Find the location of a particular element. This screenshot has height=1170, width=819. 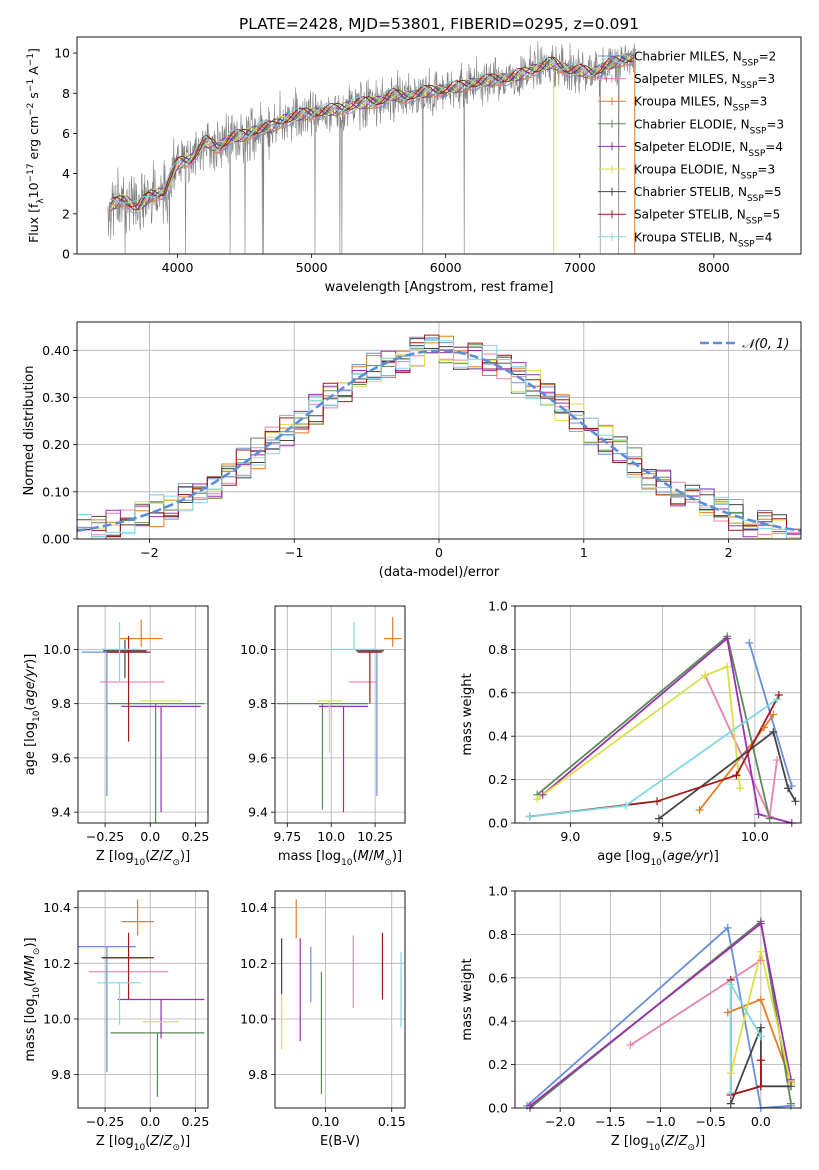

y-tick-label: 10 is located at coordinates (62, 53).